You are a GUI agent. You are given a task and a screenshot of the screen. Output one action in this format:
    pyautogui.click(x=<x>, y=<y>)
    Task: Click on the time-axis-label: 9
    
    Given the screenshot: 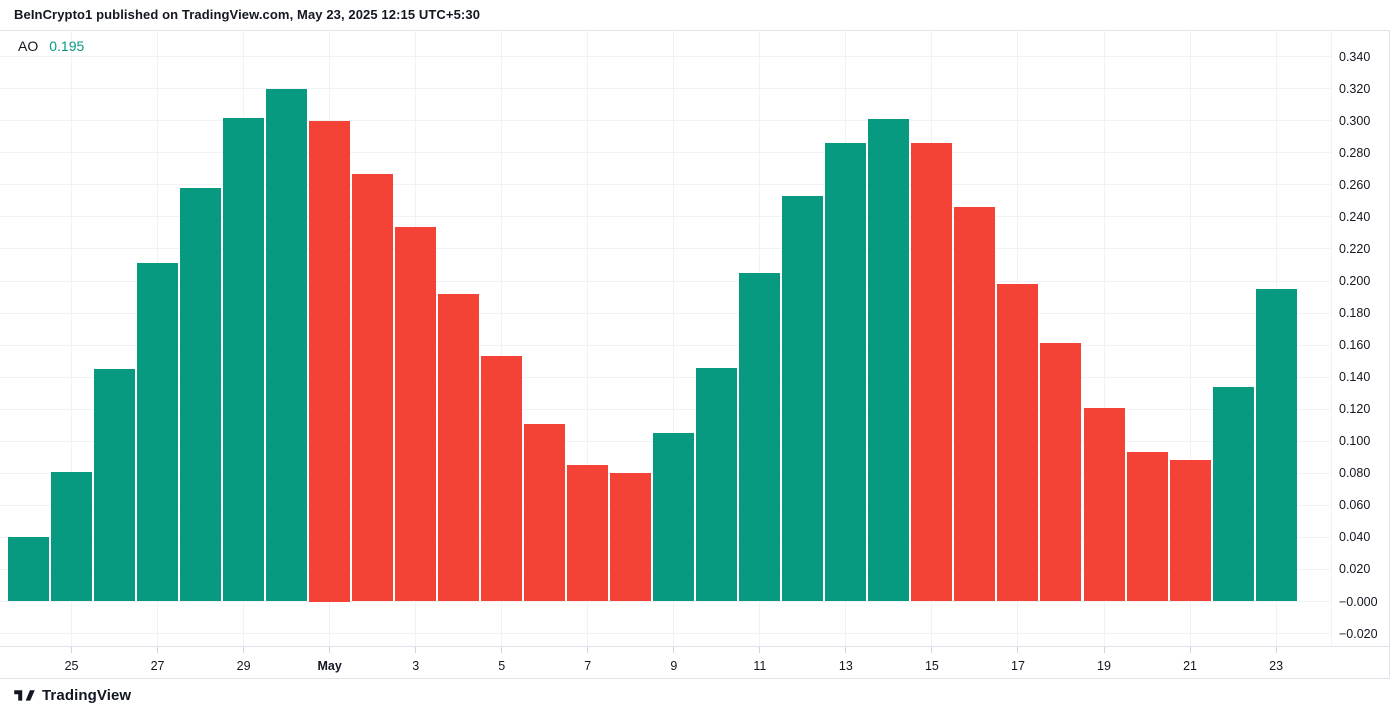 What is the action you would take?
    pyautogui.click(x=674, y=666)
    